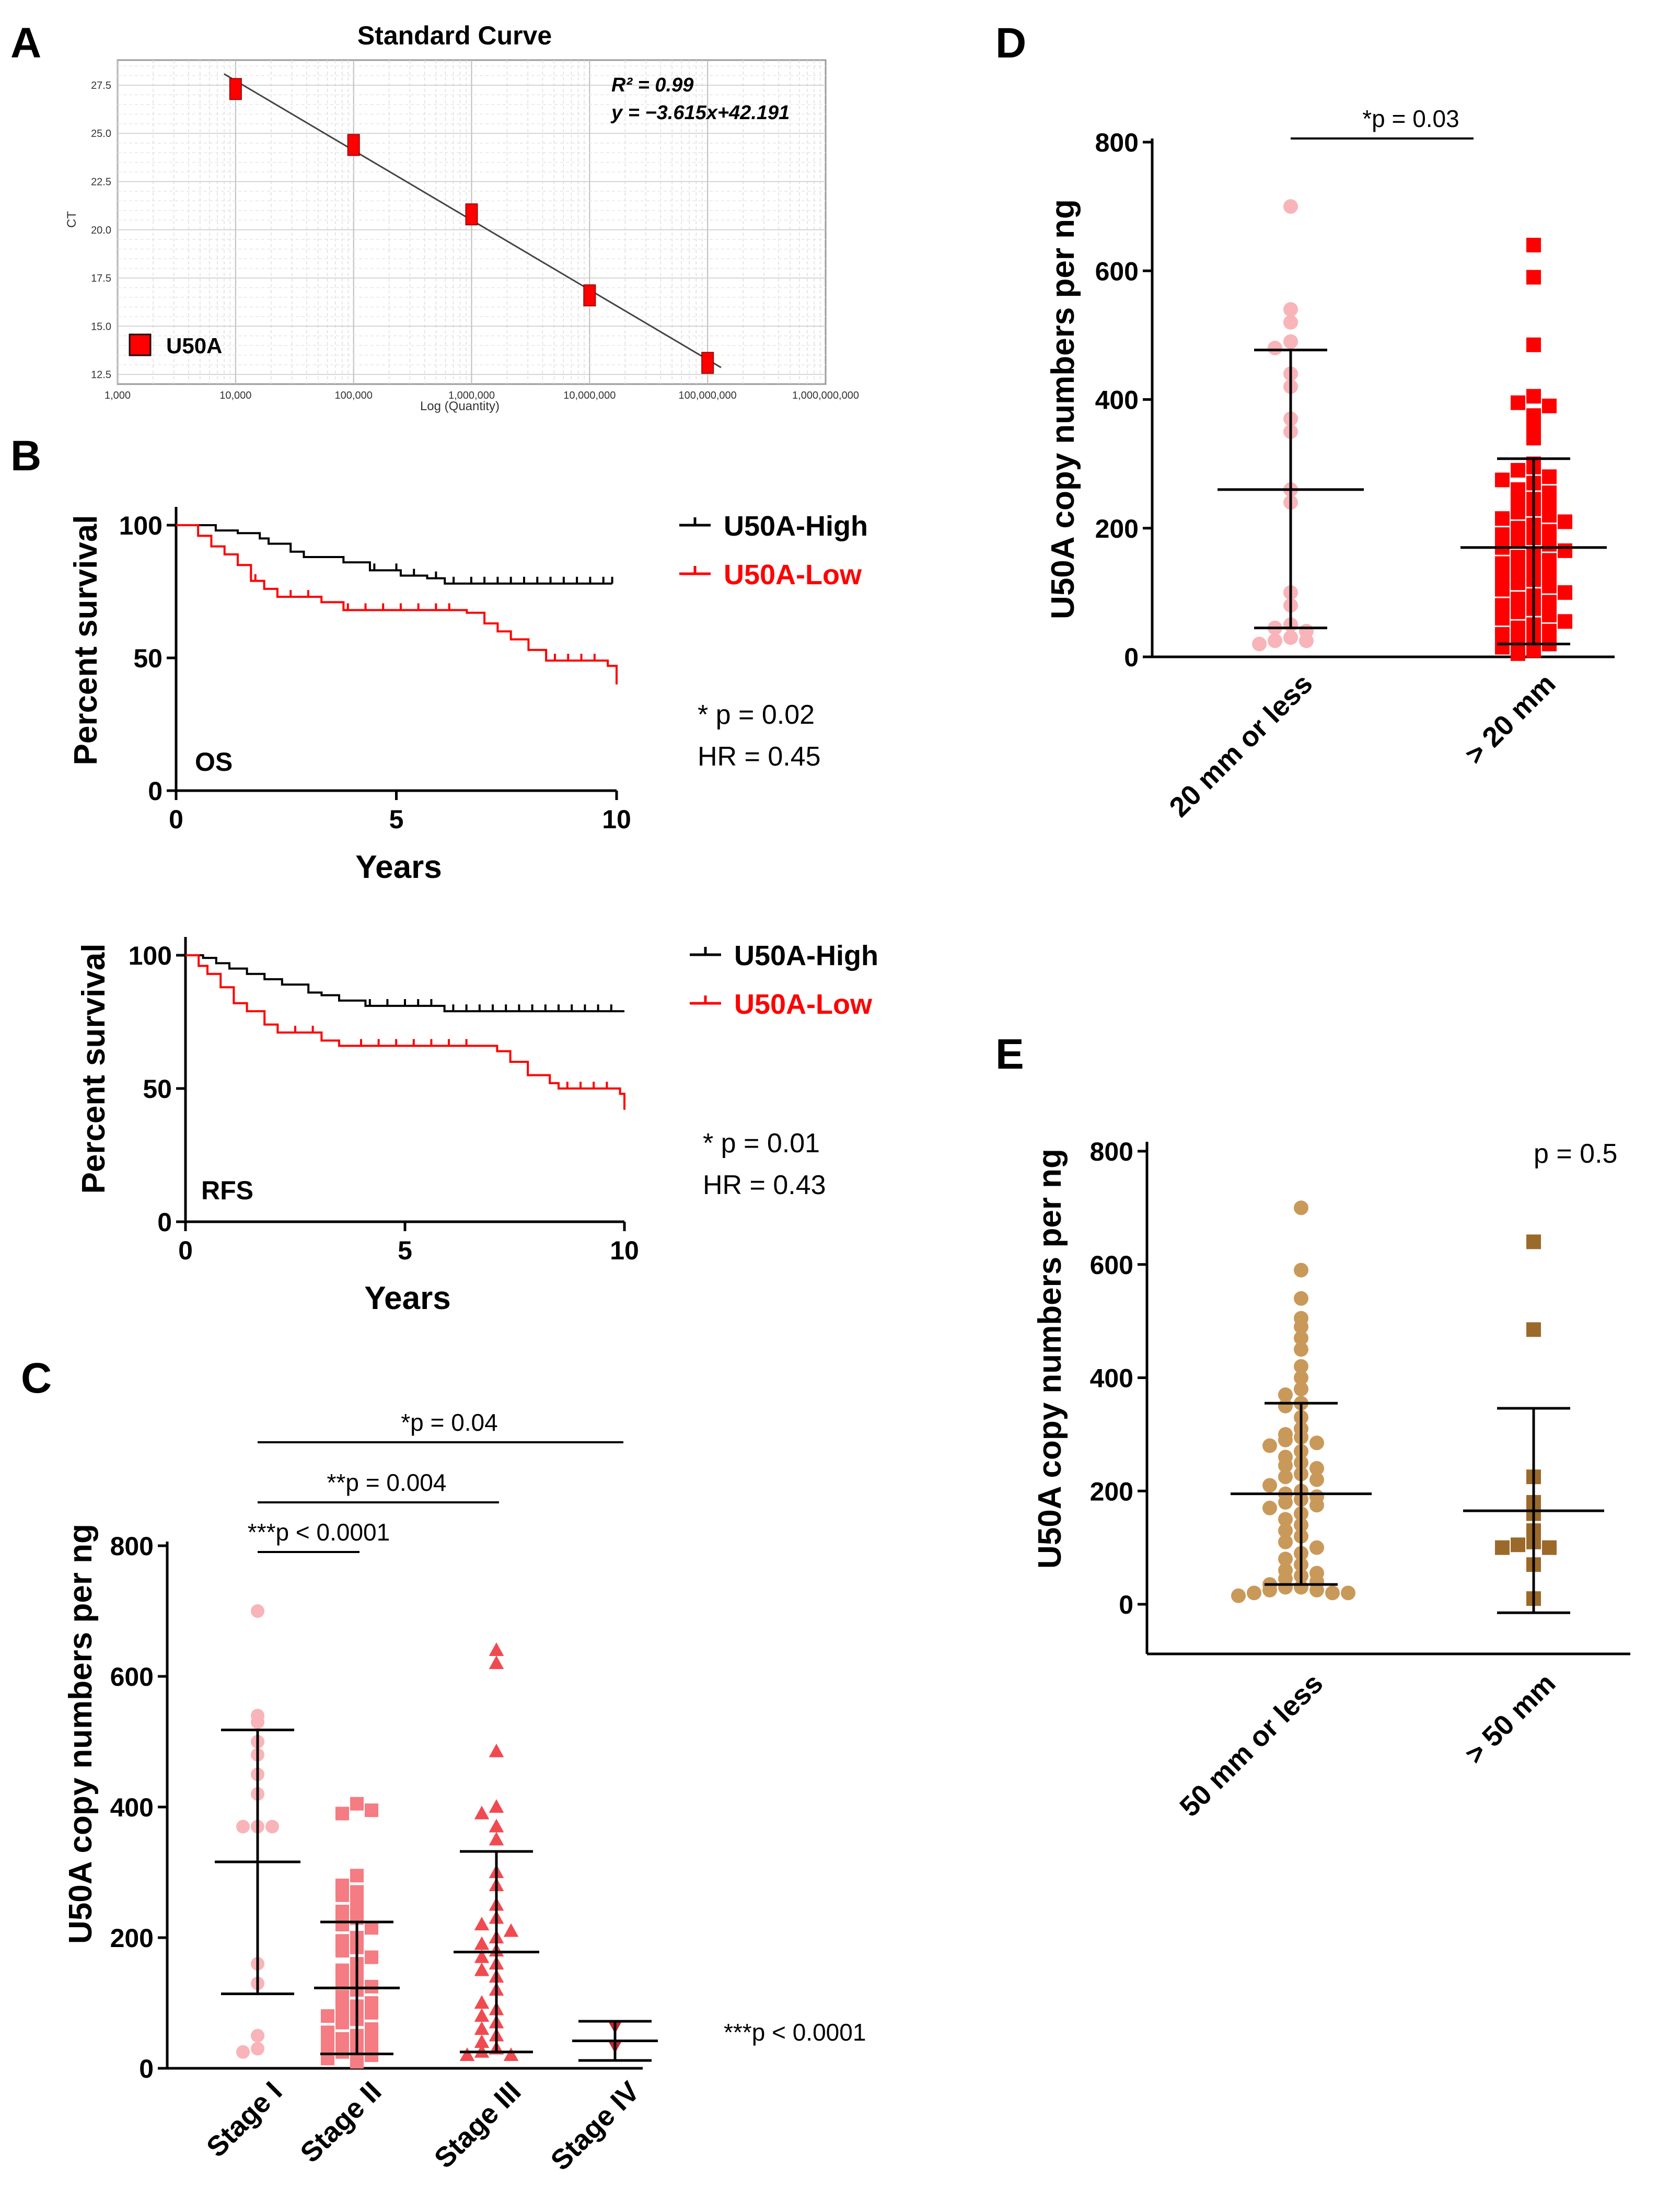  Describe the element at coordinates (759, 757) in the screenshot. I see `panel-b-os-hr: HR = 0.45` at that location.